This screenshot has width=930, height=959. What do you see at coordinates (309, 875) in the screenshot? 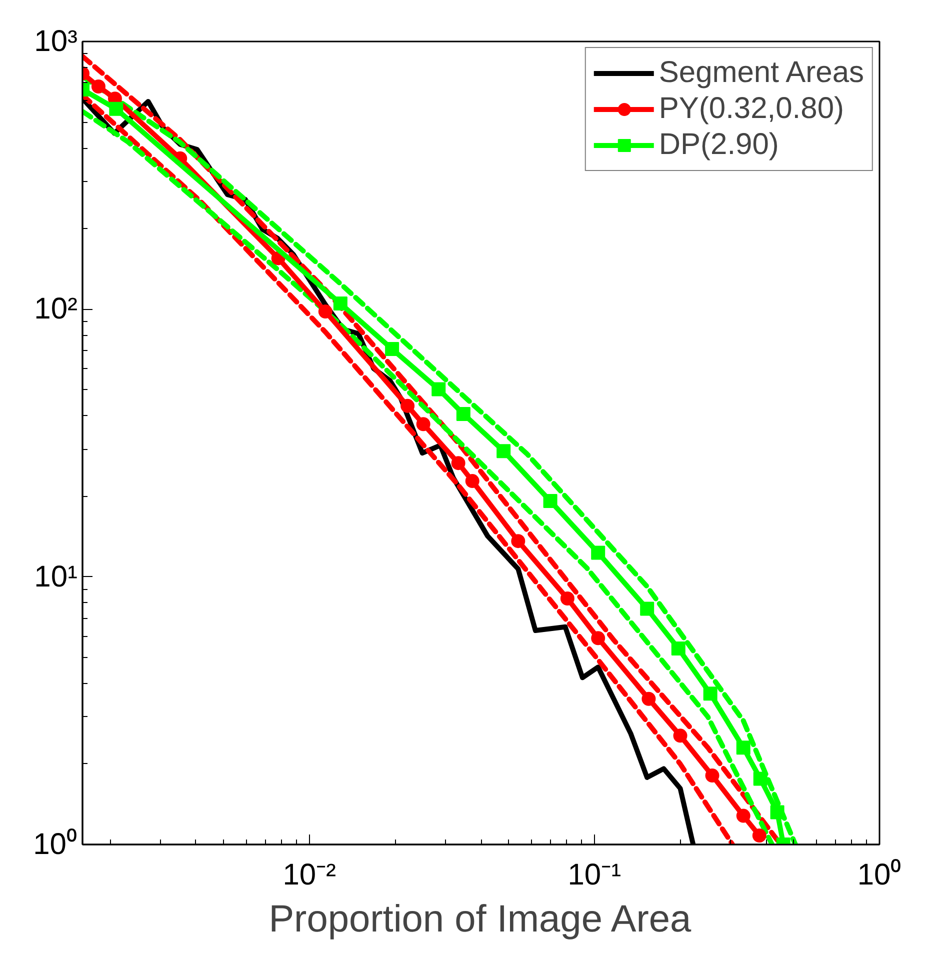
I see `x-tick-label: 10⁻²` at bounding box center [309, 875].